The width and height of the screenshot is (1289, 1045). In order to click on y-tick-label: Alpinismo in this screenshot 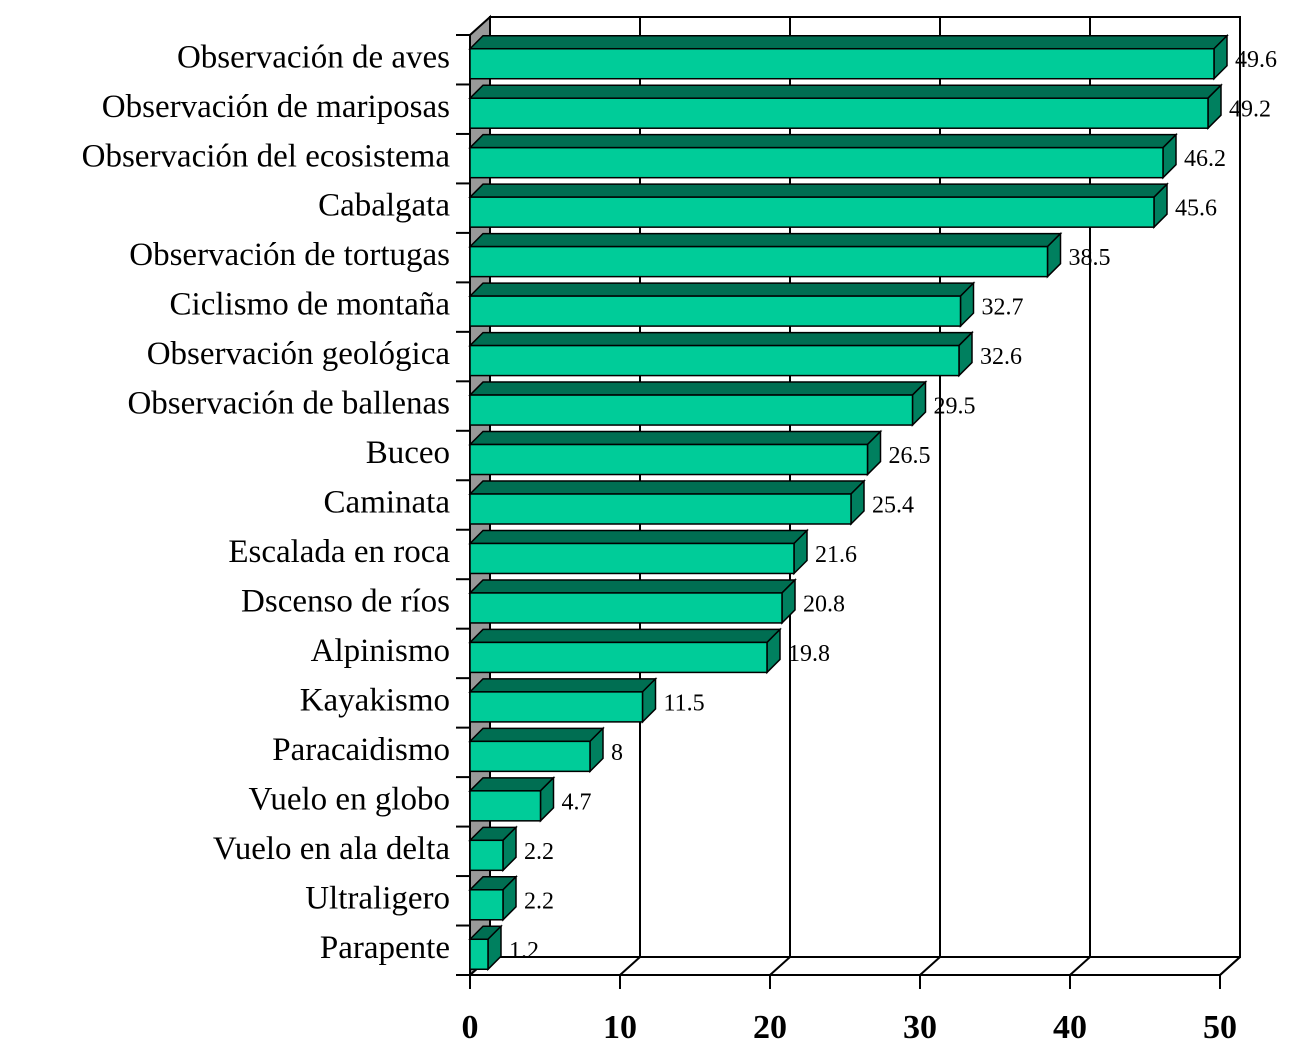, I will do `click(380, 651)`.